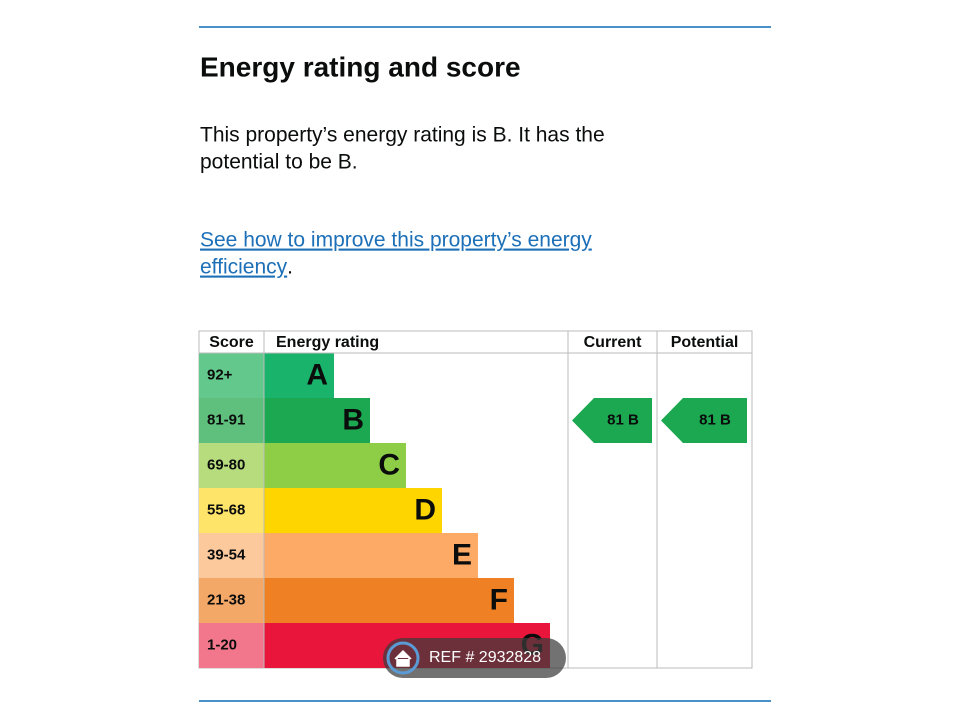 Image resolution: width=960 pixels, height=720 pixels. What do you see at coordinates (360, 66) in the screenshot?
I see `heading: Energy rating and score` at bounding box center [360, 66].